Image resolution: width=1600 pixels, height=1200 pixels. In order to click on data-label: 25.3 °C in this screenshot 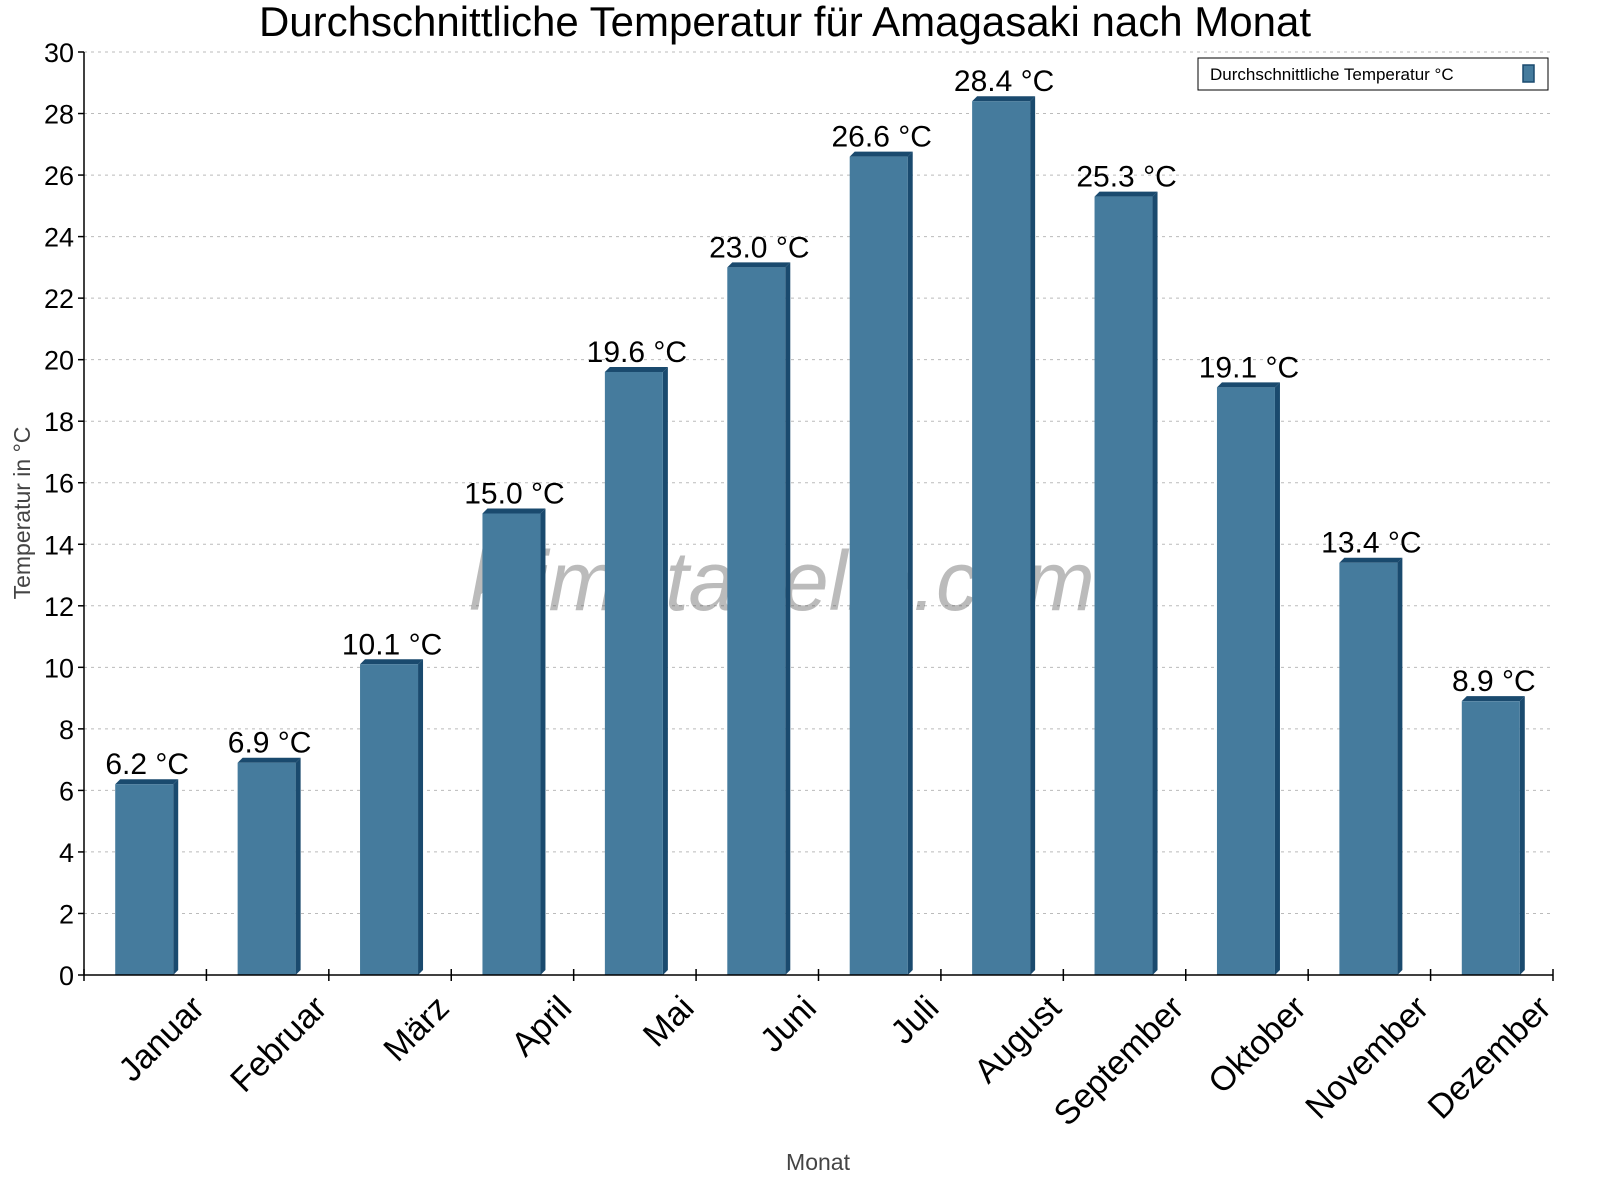, I will do `click(1126, 177)`.